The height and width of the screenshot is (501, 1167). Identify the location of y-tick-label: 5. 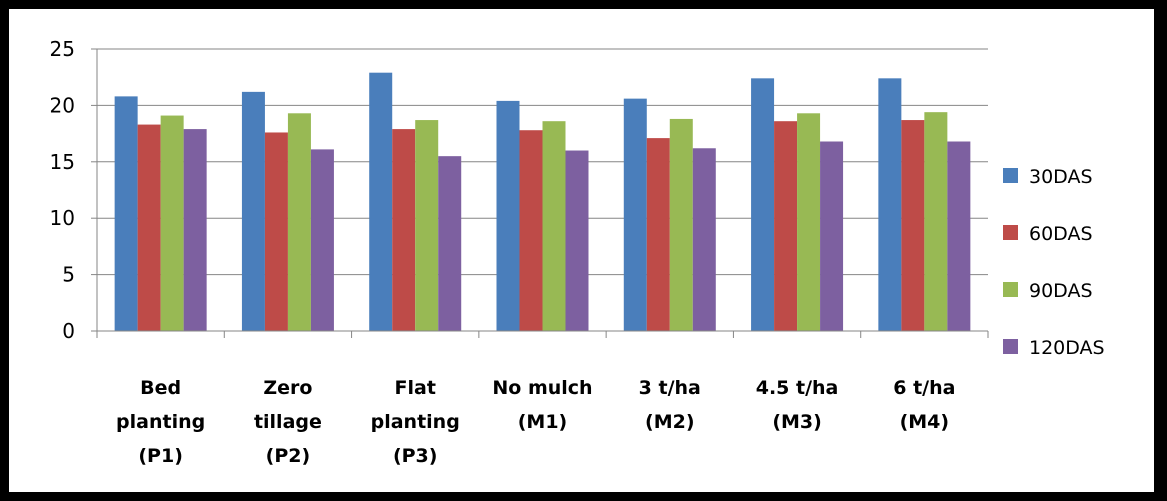
(68, 275).